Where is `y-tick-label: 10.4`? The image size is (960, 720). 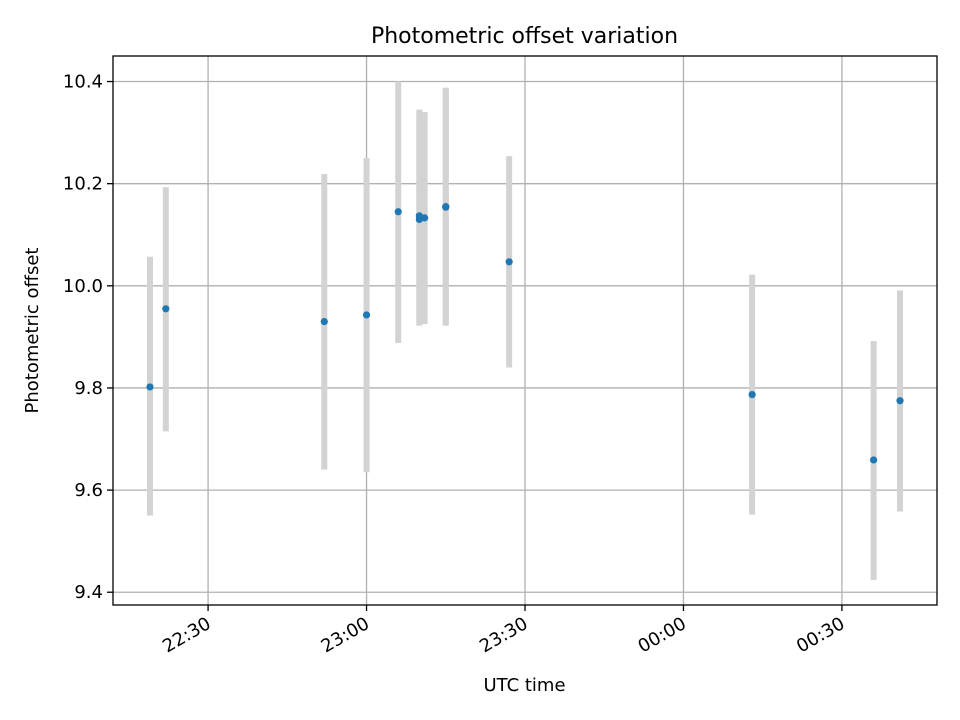 y-tick-label: 10.4 is located at coordinates (83, 82).